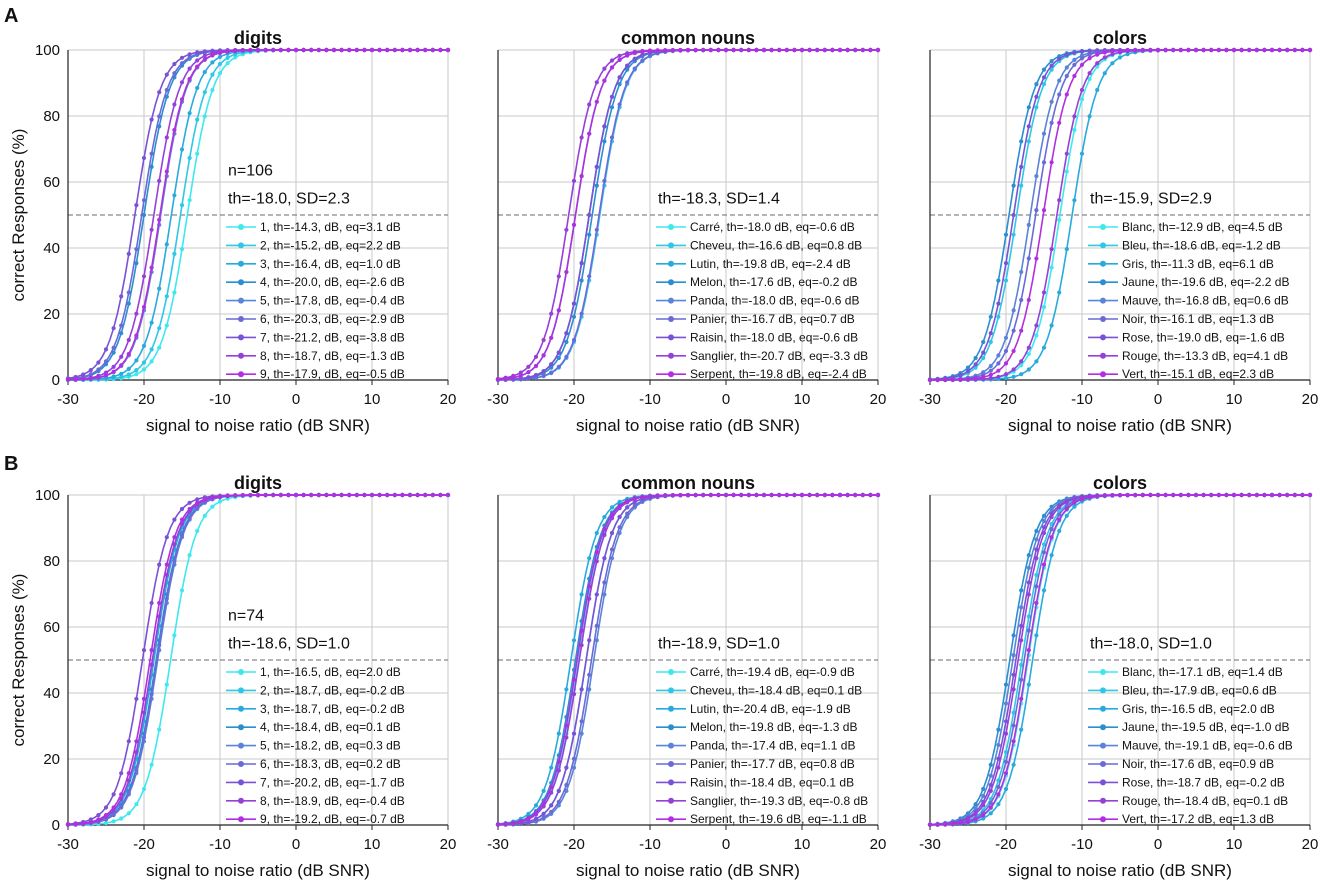 Image resolution: width=1325 pixels, height=888 pixels. Describe the element at coordinates (1082, 844) in the screenshot. I see `x-tick-label: -10` at that location.